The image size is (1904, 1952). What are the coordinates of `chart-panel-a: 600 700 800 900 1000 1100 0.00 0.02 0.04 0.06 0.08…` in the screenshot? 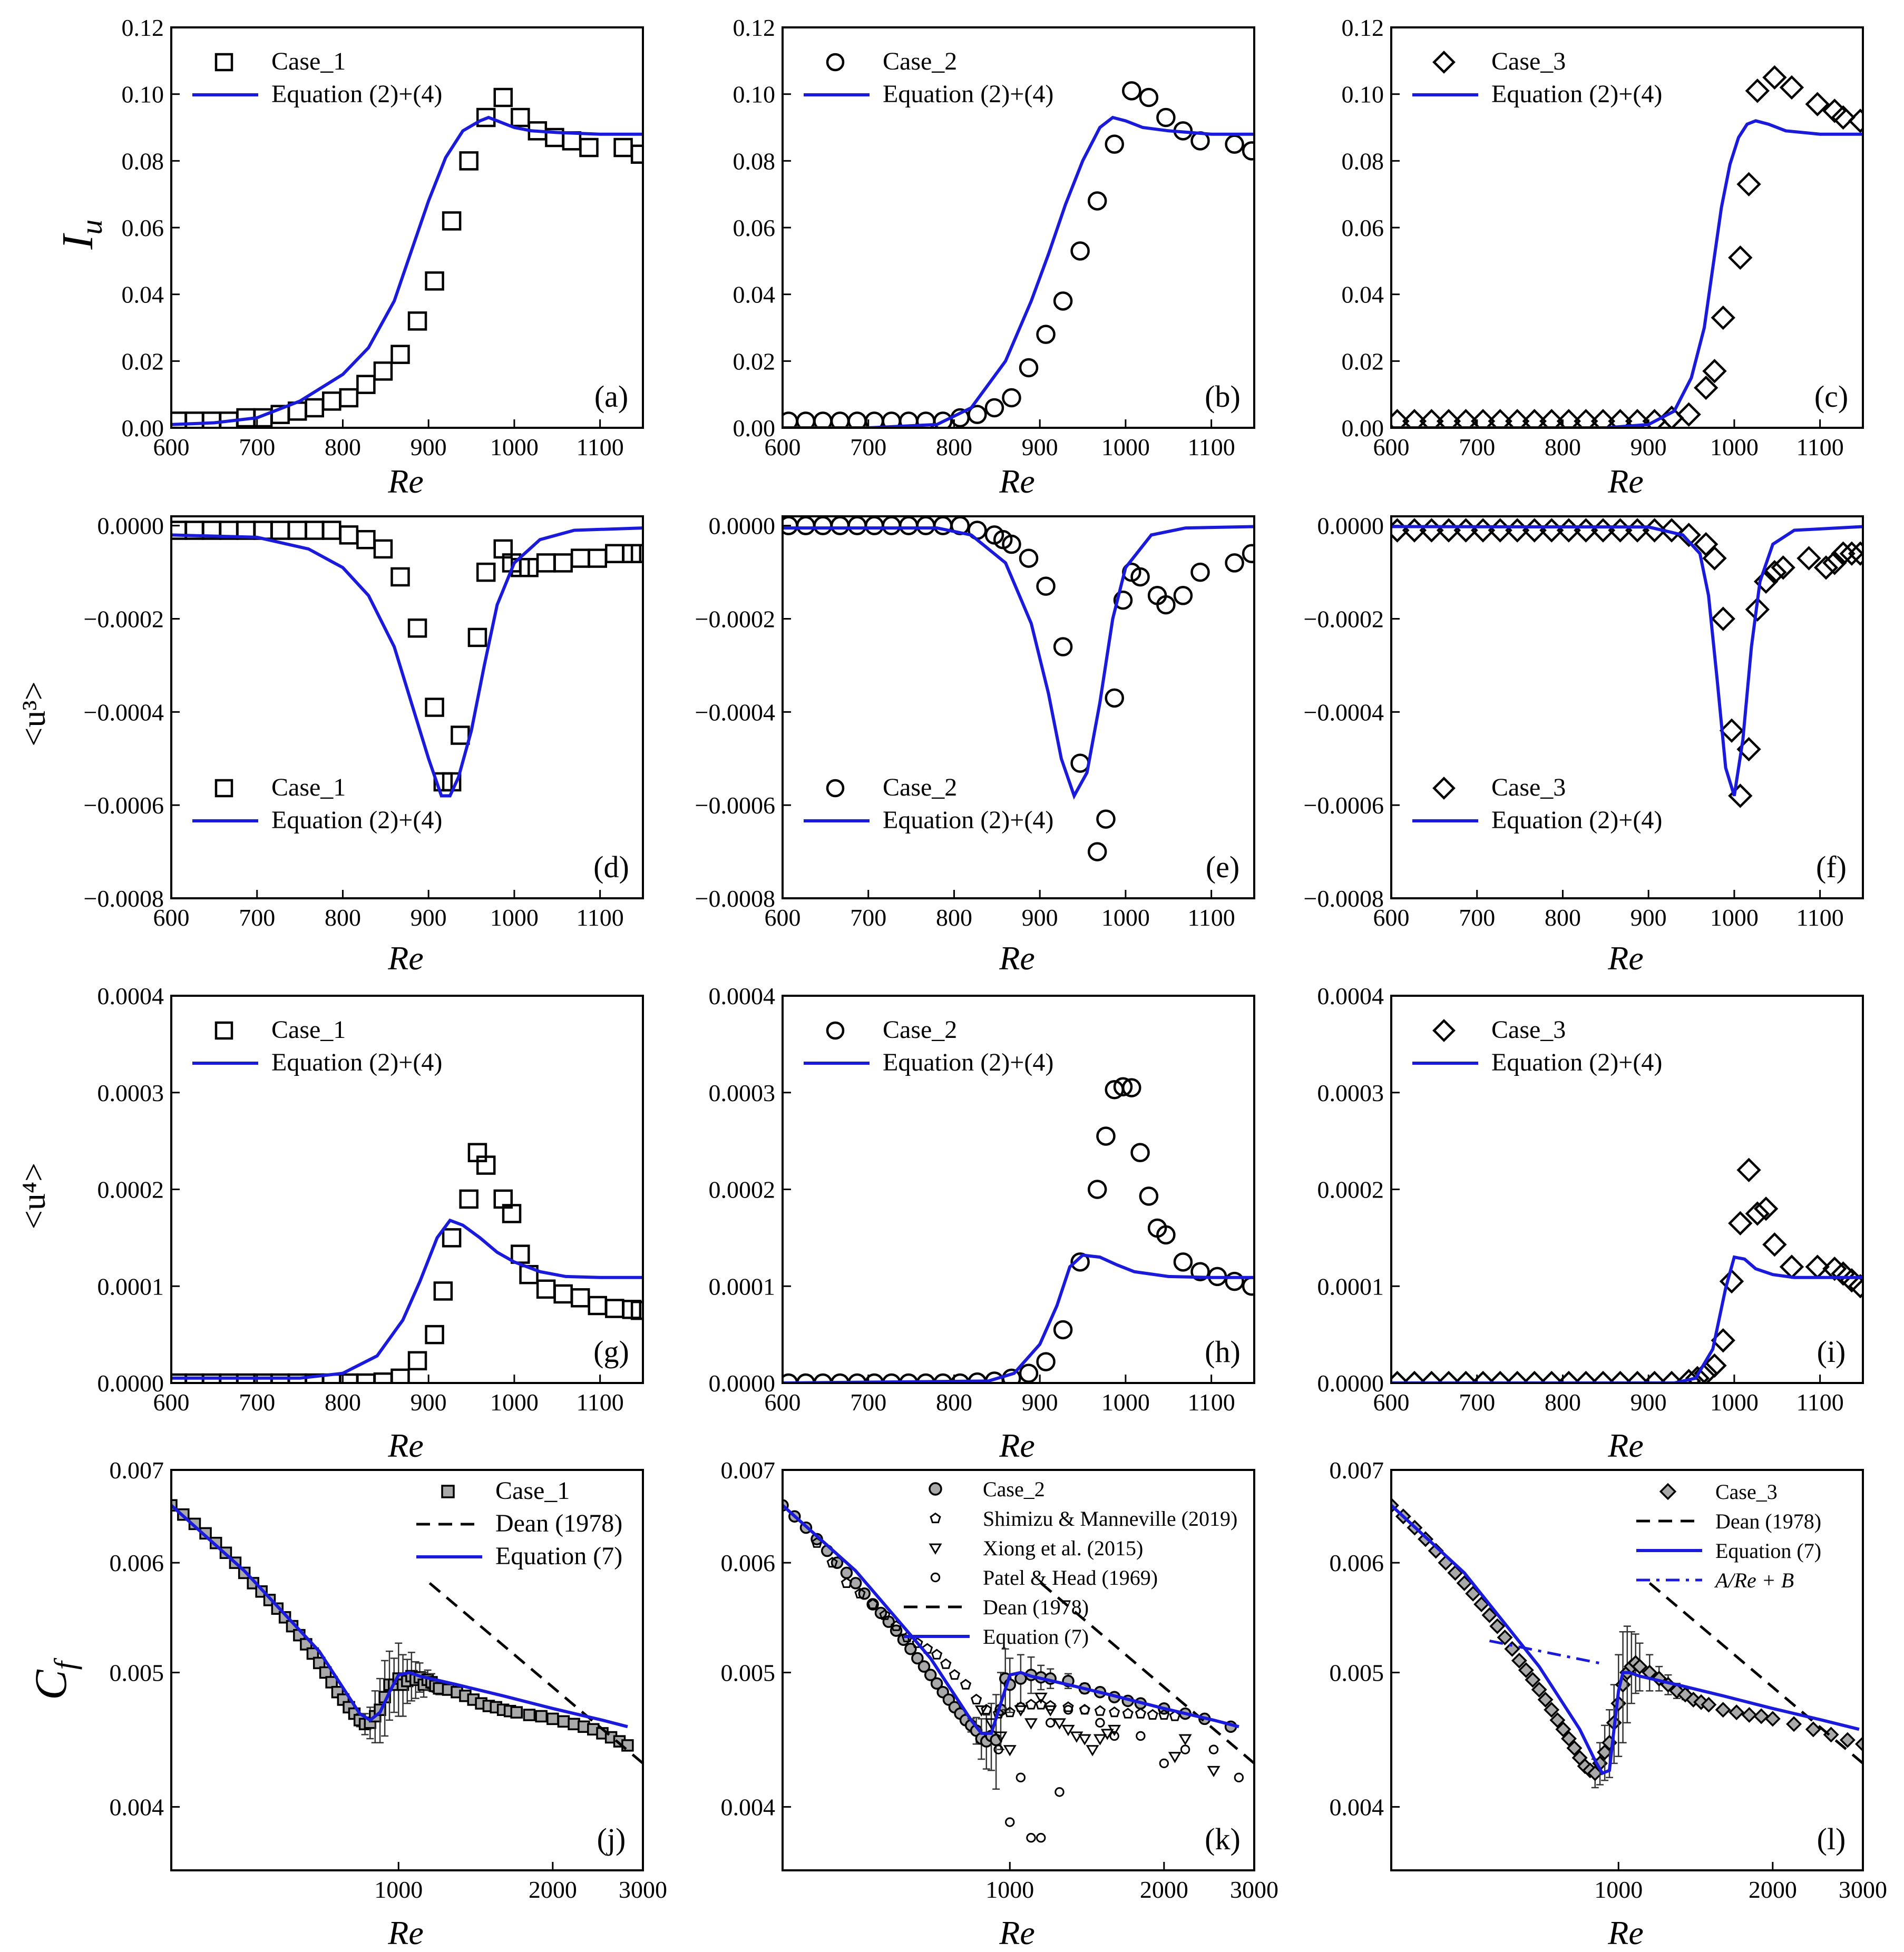 It's located at (383, 237).